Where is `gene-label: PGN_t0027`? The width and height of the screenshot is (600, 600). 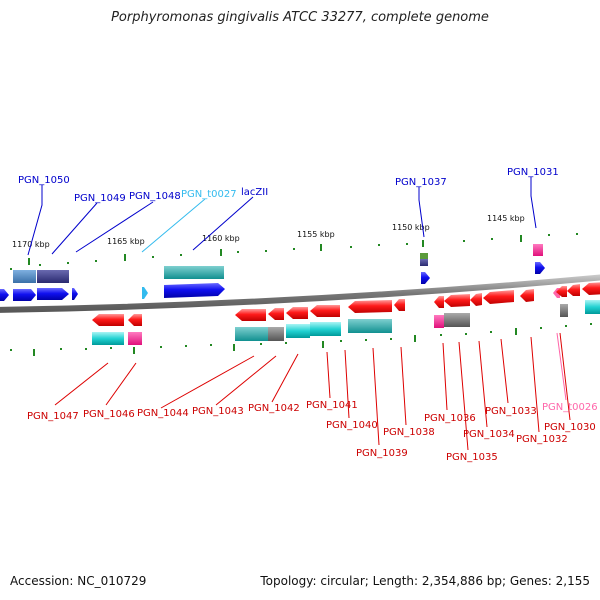
gene-label: PGN_t0027 is located at coordinates (209, 194).